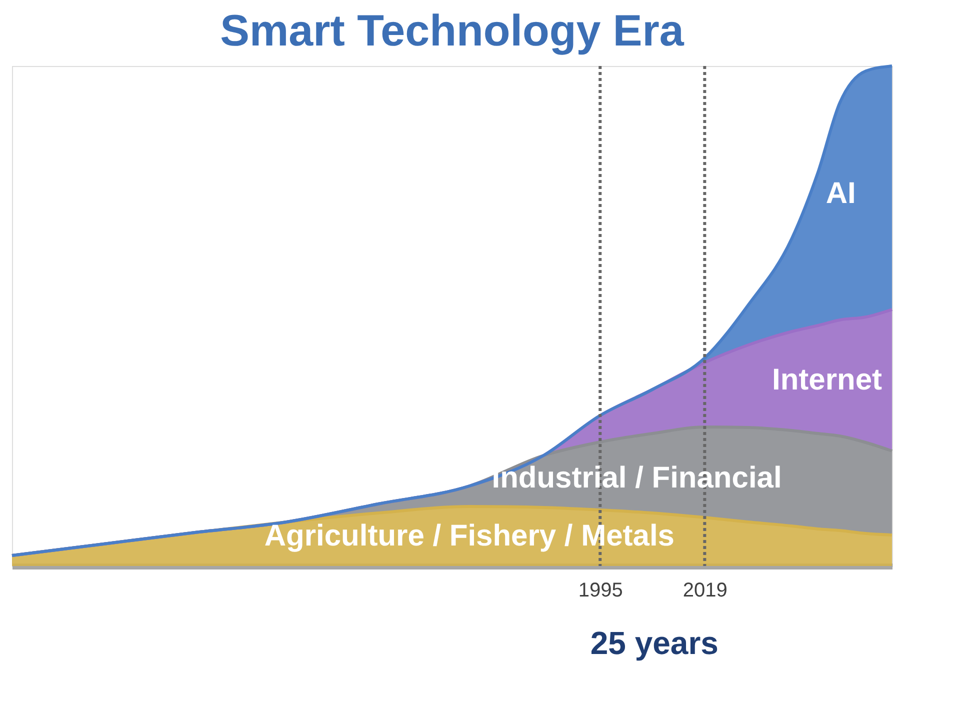 This screenshot has height=720, width=960. I want to click on x-tick-label: 2019, so click(705, 591).